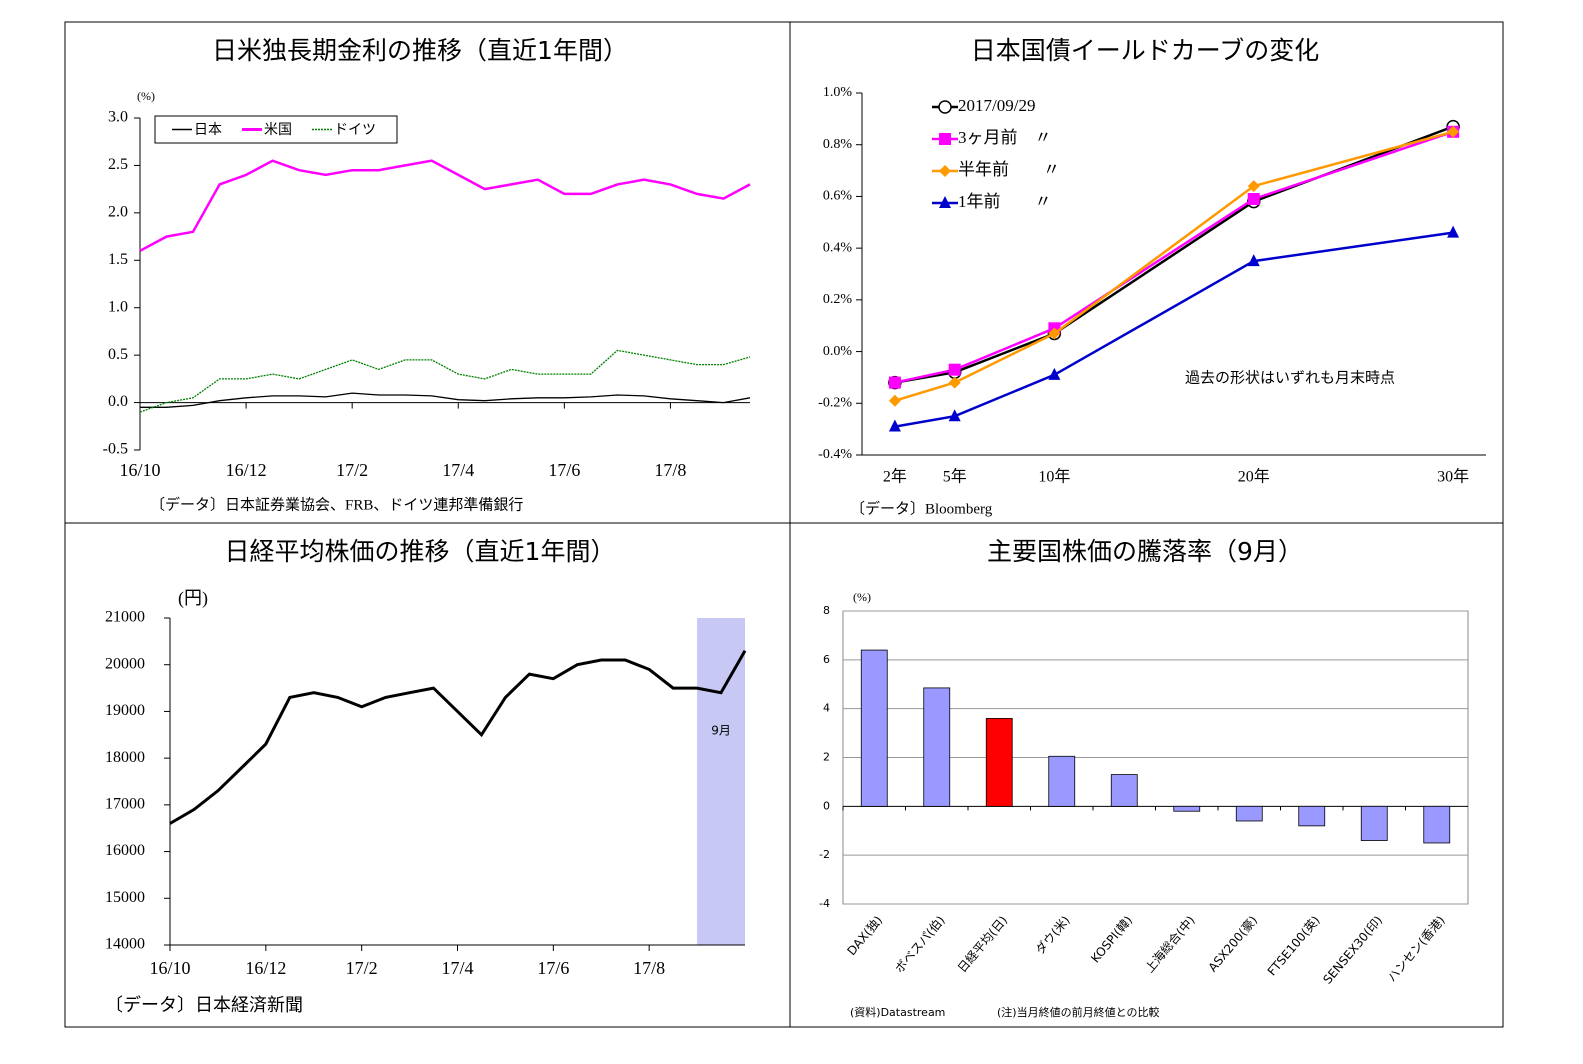  What do you see at coordinates (1009, 169) in the screenshot?
I see `legend-label: 半年前 〃` at bounding box center [1009, 169].